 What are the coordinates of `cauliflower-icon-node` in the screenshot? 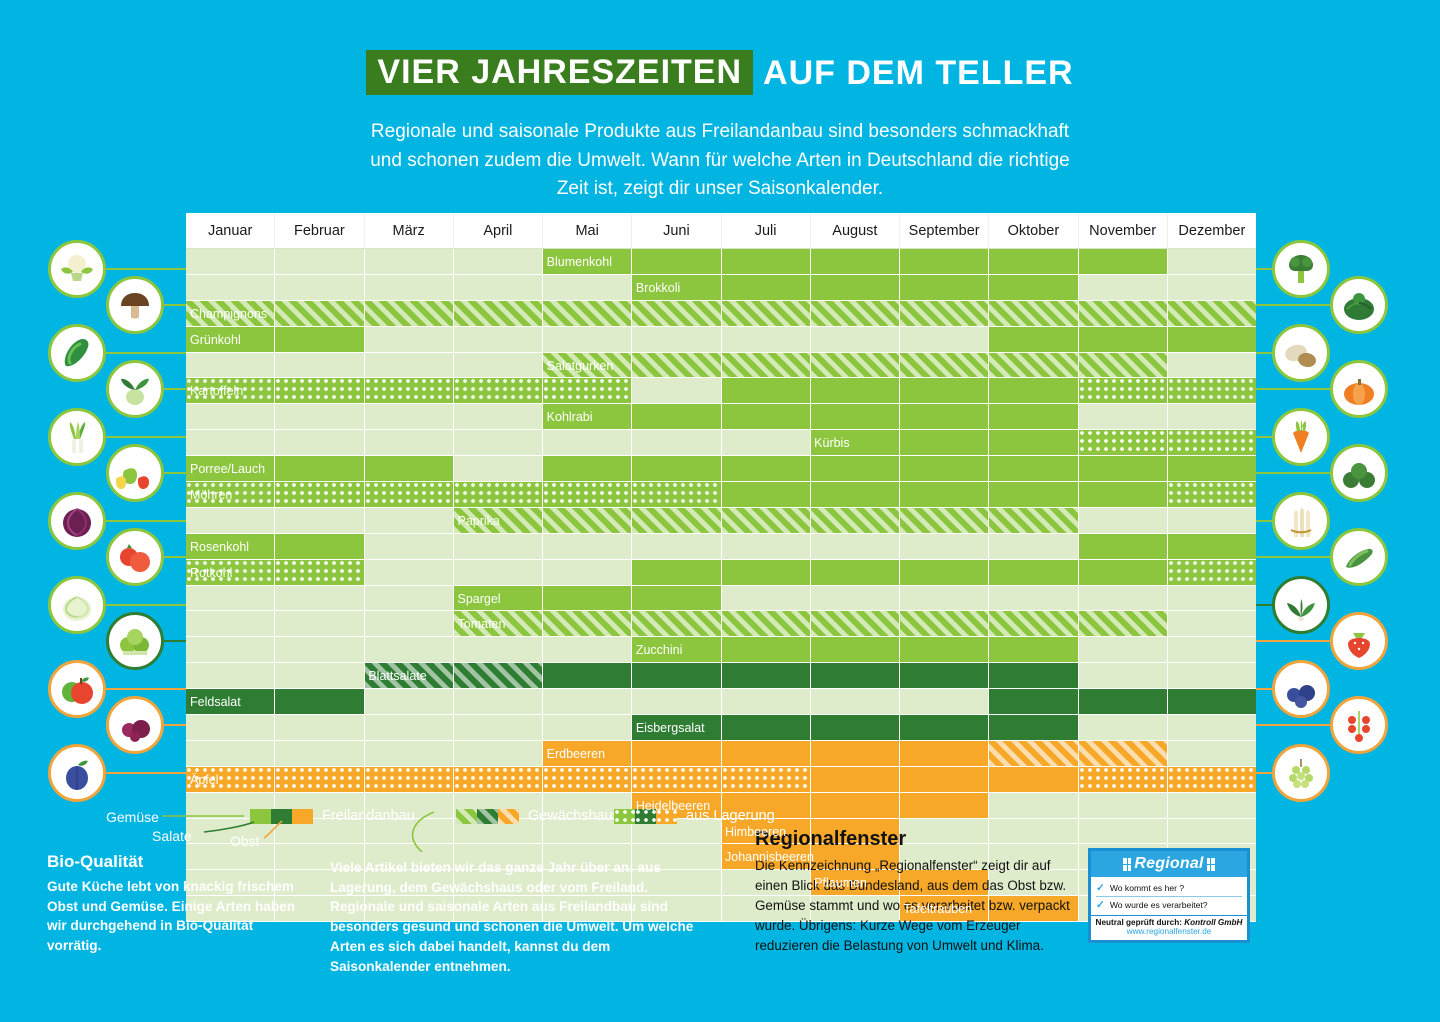 It's located at (117, 269).